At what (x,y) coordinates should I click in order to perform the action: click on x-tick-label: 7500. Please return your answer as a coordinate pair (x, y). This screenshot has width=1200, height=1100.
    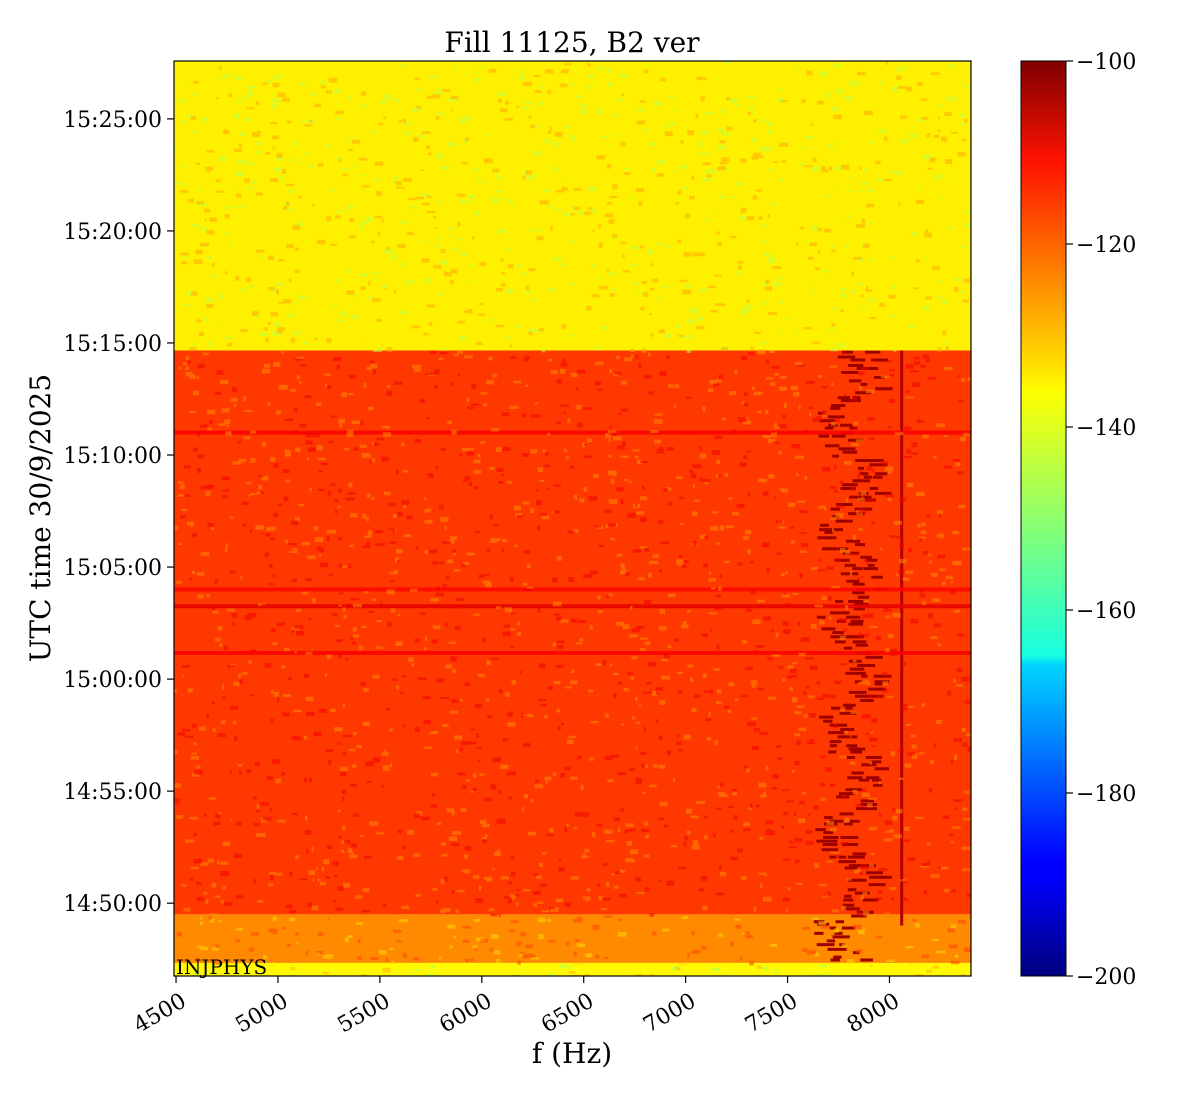
    Looking at the image, I should click on (771, 1014).